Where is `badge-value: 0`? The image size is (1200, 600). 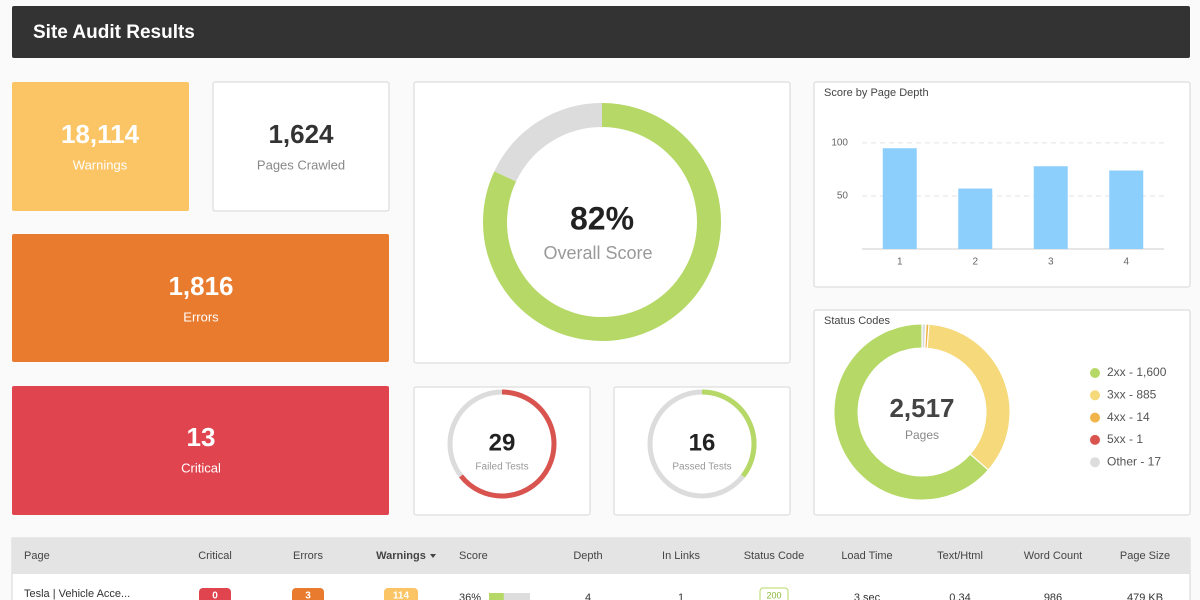
badge-value: 0 is located at coordinates (215, 595).